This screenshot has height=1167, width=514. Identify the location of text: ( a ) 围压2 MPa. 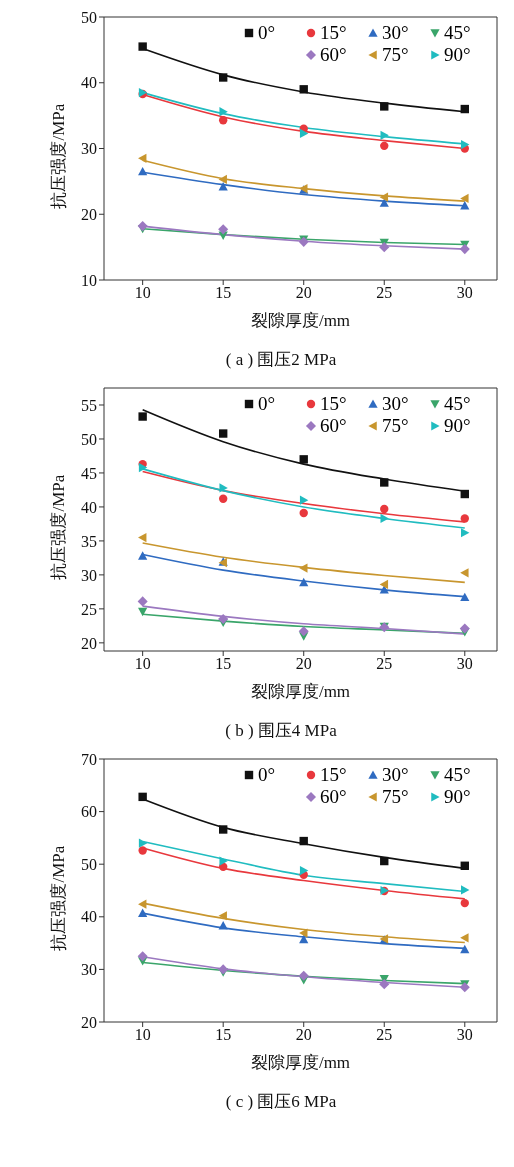
(281, 360).